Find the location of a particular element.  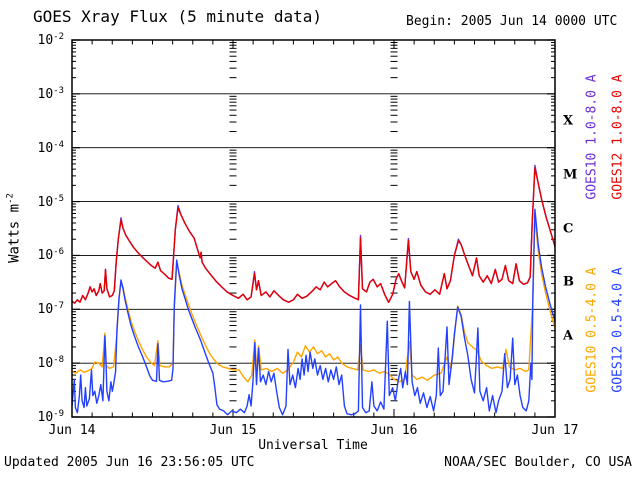

flare-class-letter-m: M is located at coordinates (570, 175).